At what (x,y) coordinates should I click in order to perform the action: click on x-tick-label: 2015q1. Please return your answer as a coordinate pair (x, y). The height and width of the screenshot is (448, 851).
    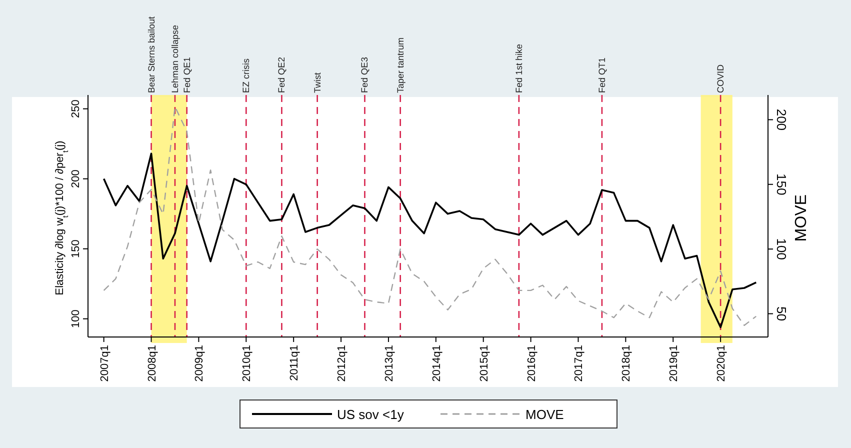
    Looking at the image, I should click on (484, 363).